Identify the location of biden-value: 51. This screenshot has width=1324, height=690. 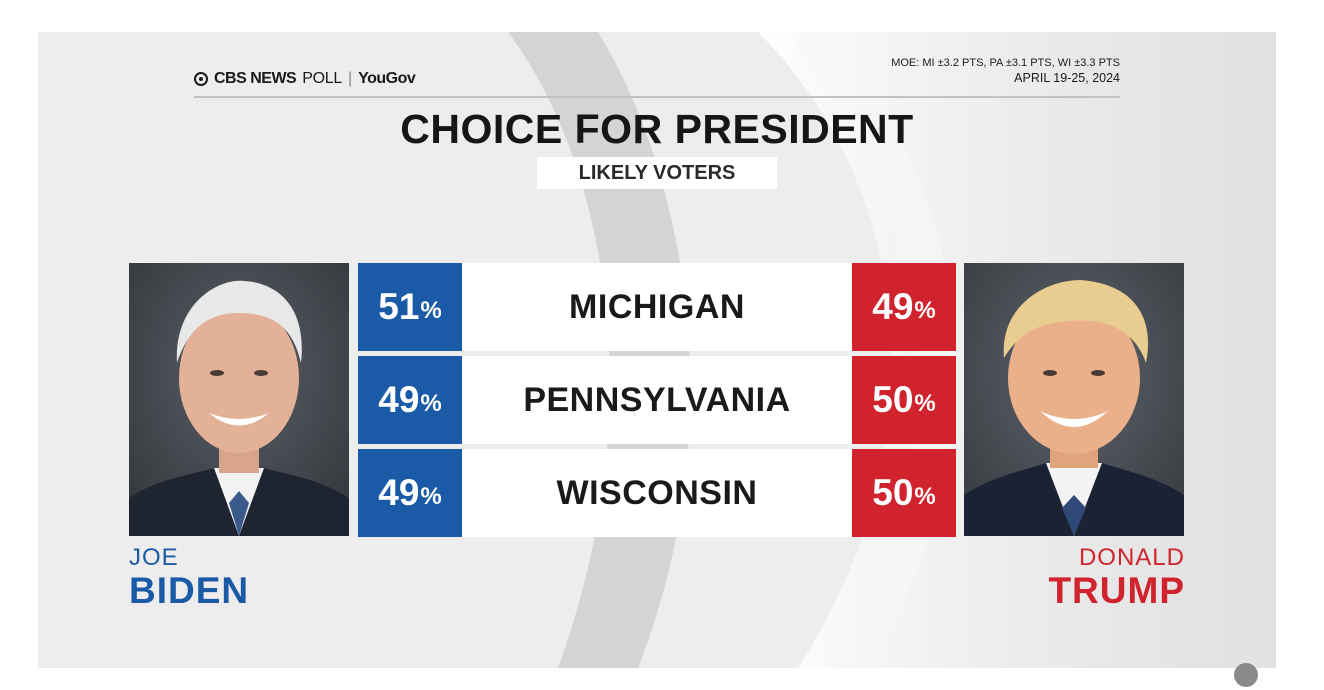
(399, 306).